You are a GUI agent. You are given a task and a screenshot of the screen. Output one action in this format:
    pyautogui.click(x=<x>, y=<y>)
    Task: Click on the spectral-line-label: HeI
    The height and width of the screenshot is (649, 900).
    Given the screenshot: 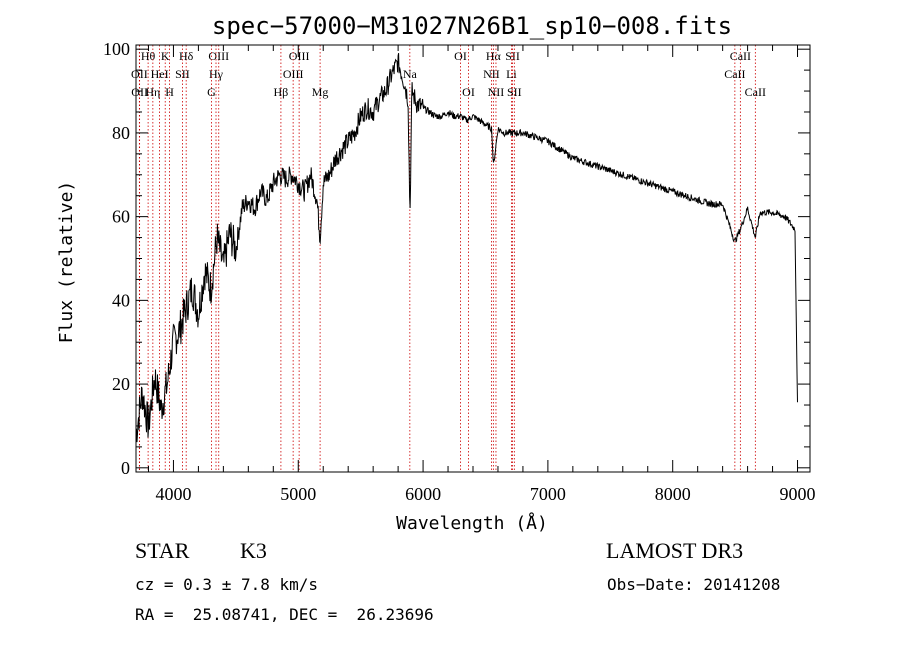 What is the action you would take?
    pyautogui.click(x=160, y=74)
    